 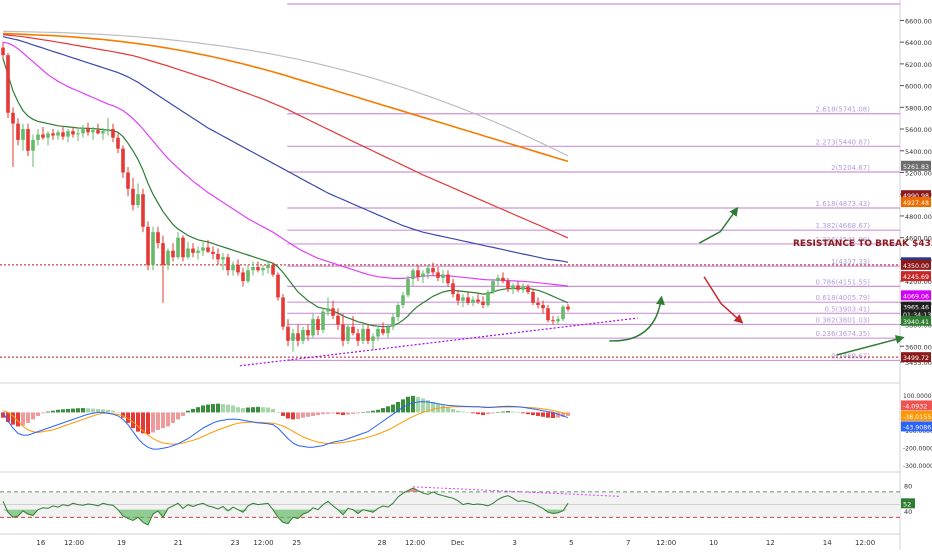 I want to click on price-tick-label: 6400.00, so click(x=918, y=43).